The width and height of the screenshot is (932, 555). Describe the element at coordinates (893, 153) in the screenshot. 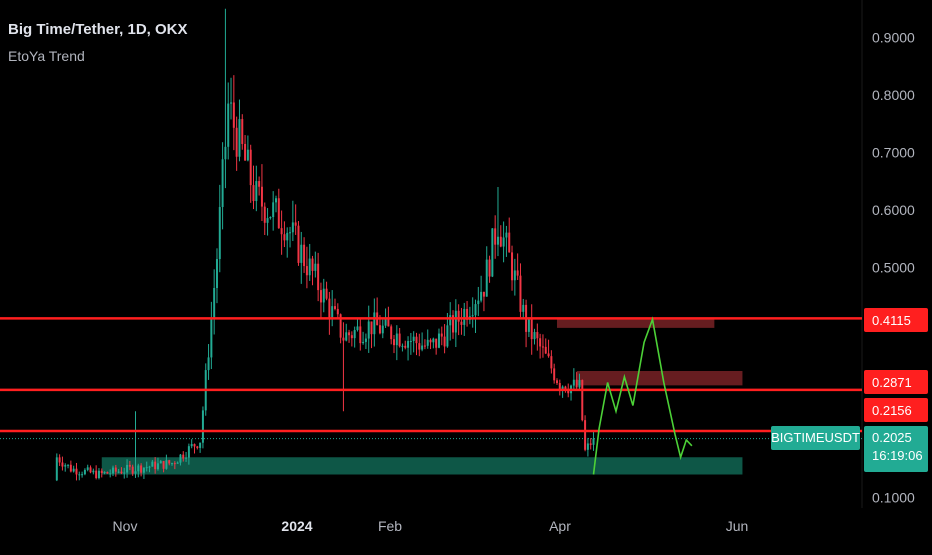

I see `y-tick-label: 0.7000` at that location.